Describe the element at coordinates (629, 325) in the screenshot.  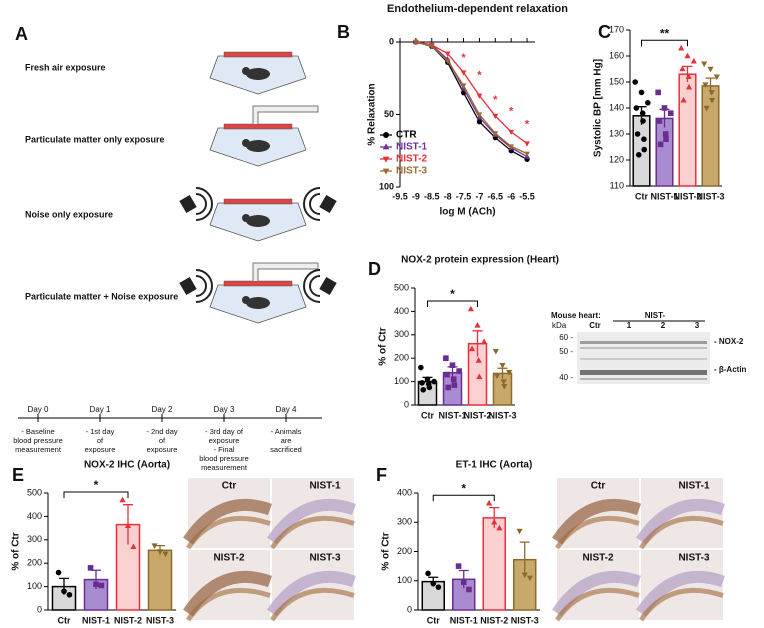
I see `lane-label: 1` at that location.